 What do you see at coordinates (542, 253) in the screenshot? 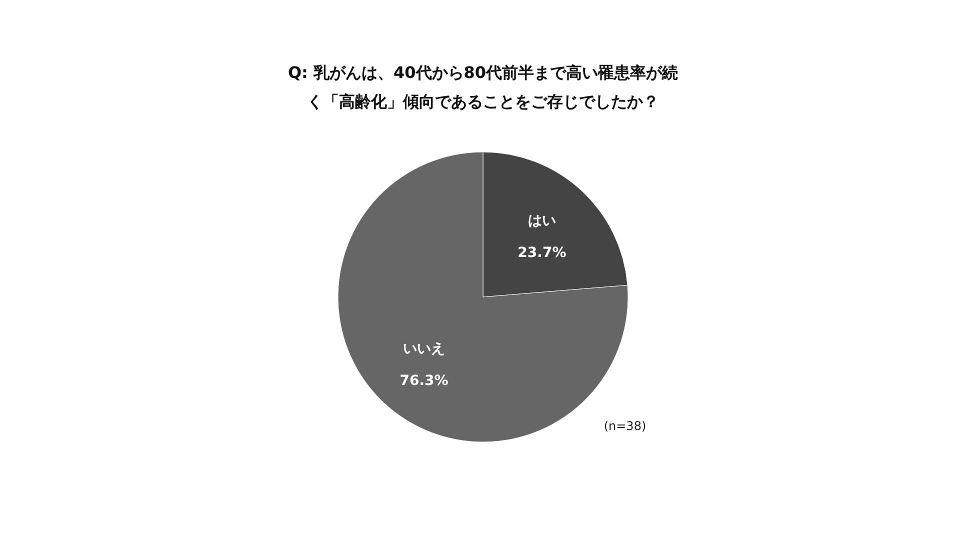
I see `data-label: 23.7%` at bounding box center [542, 253].